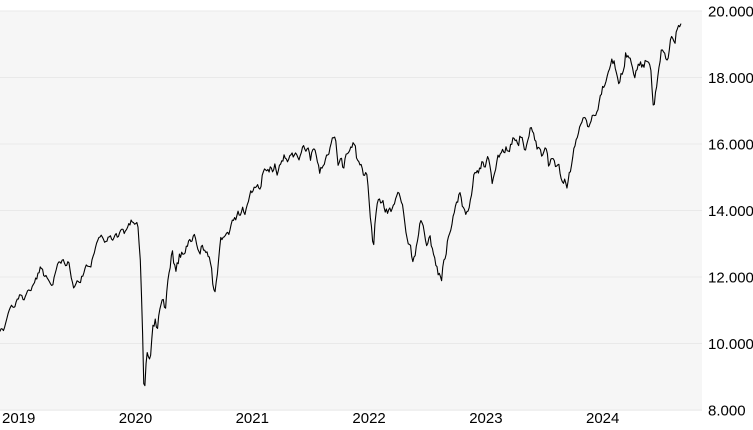 The width and height of the screenshot is (753, 430). I want to click on y-axis-tick-label: 10.000, so click(730, 344).